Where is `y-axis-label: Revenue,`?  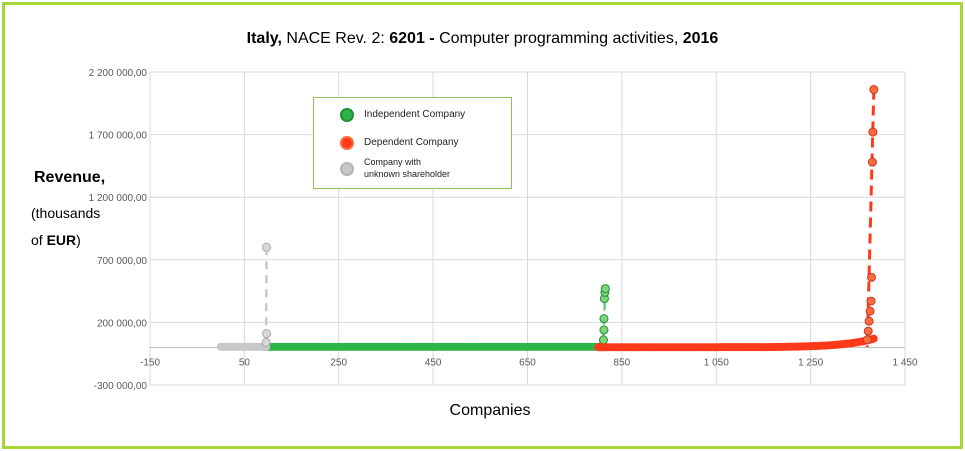 y-axis-label: Revenue, is located at coordinates (70, 177).